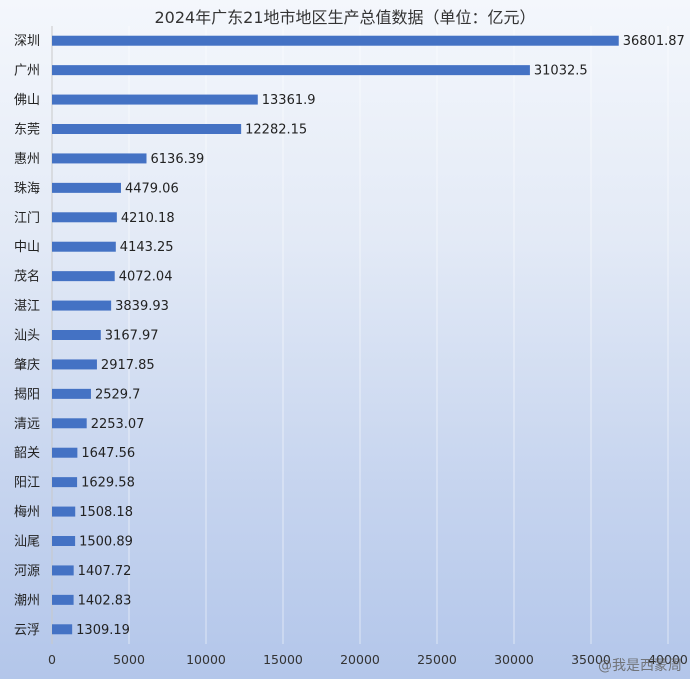 The height and width of the screenshot is (679, 690). Describe the element at coordinates (668, 659) in the screenshot. I see `x-tick-label: 40000` at that location.